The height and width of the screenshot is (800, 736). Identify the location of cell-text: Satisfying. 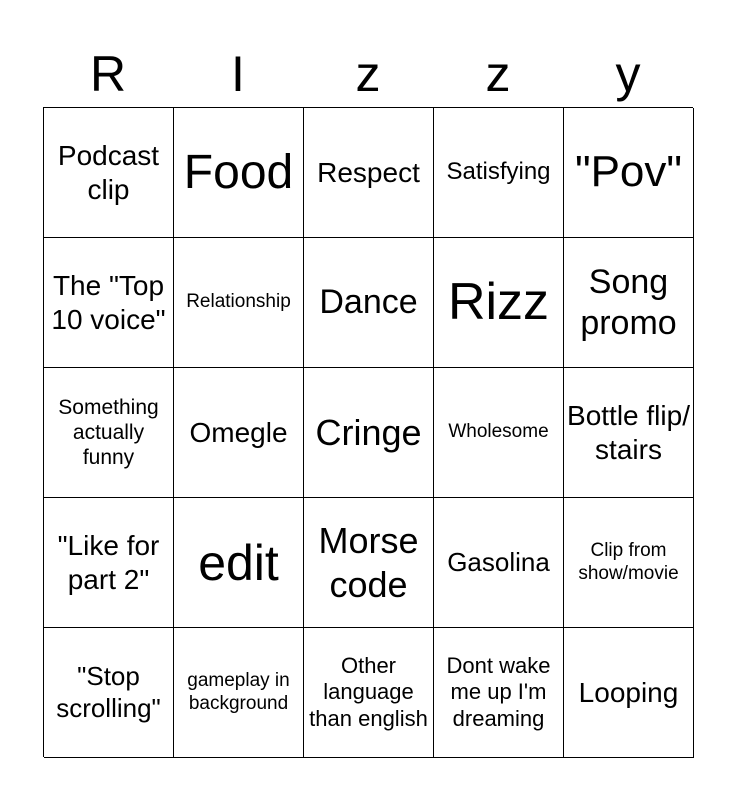
(498, 172).